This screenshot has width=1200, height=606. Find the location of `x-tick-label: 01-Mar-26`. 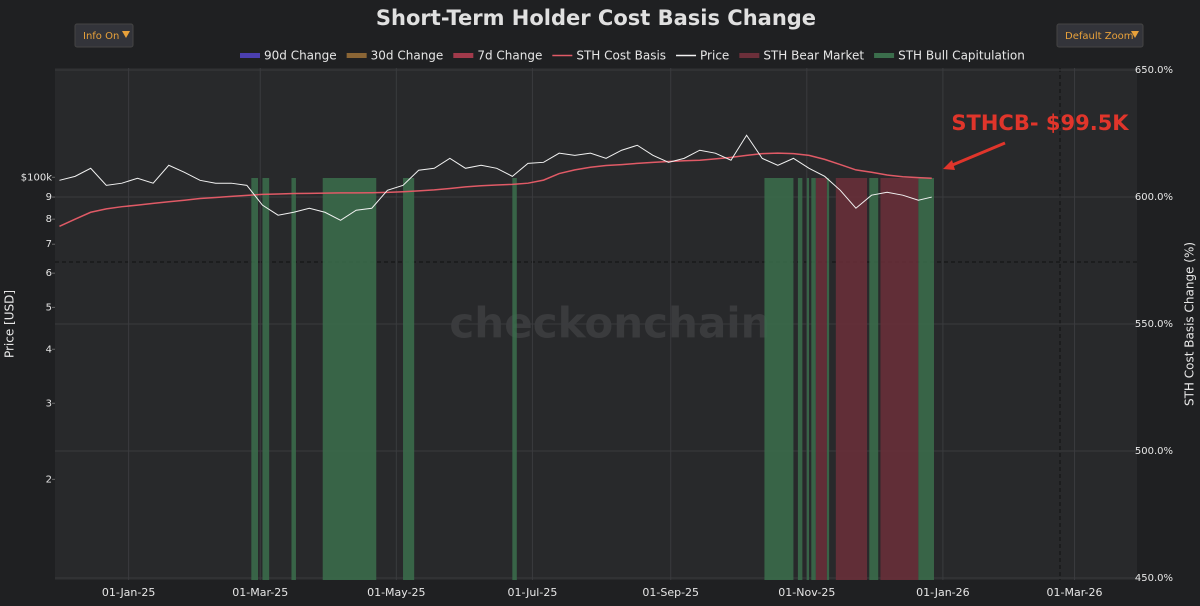

x-tick-label: 01-Mar-26 is located at coordinates (1075, 592).